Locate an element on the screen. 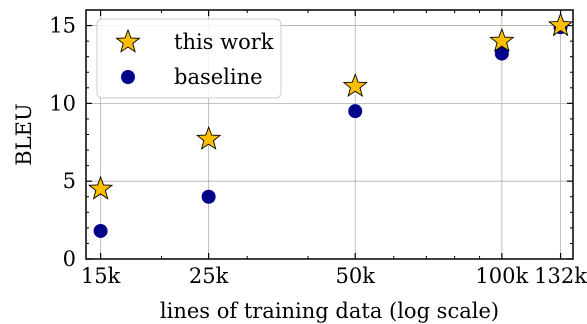 This screenshot has width=587, height=324. legend-label: baseline is located at coordinates (218, 77).